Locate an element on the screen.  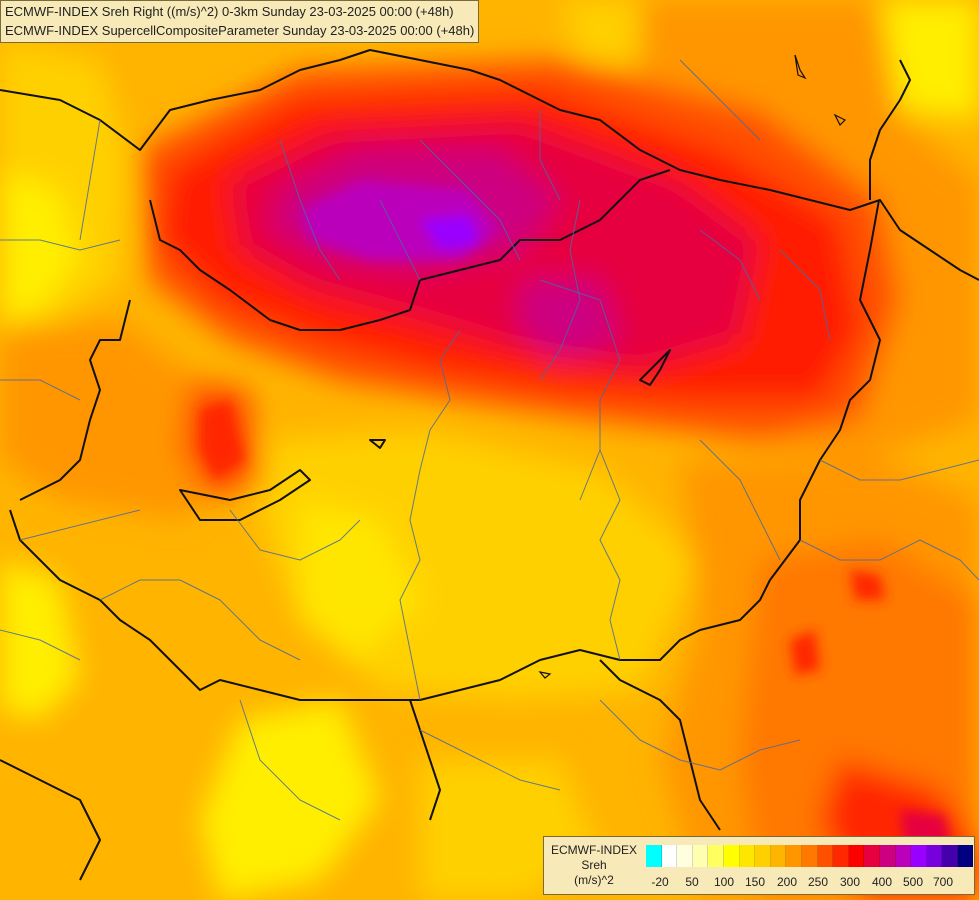
legend-title: ECMWF-INDEX Sreh (m/s)^2 is located at coordinates (594, 865).